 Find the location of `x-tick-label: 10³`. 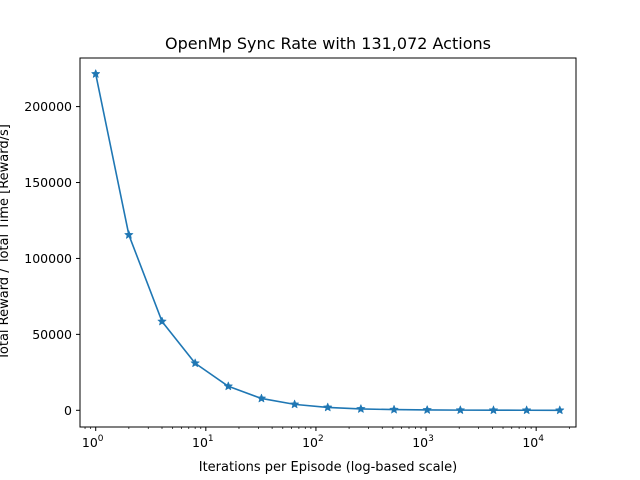

x-tick-label: 10³ is located at coordinates (423, 442).